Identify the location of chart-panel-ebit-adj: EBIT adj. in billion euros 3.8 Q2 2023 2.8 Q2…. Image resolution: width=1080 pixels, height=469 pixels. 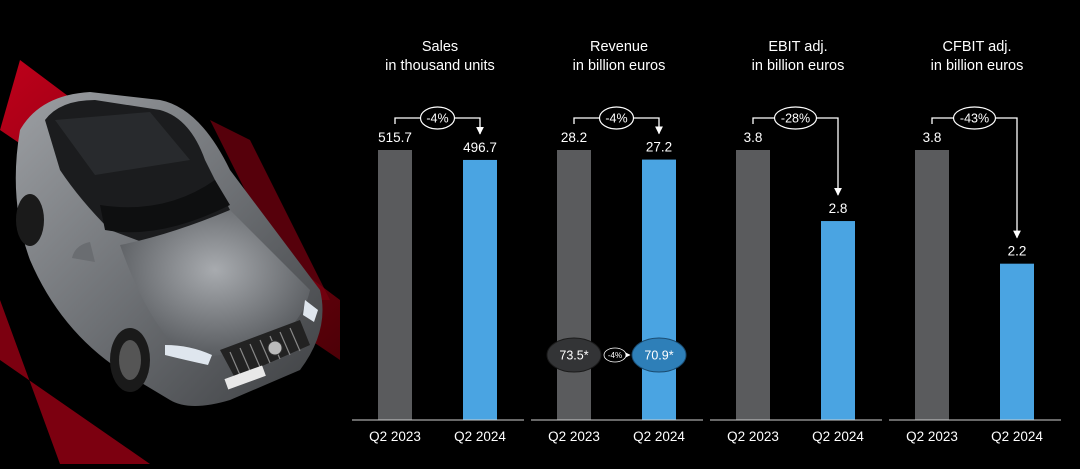
(796, 241).